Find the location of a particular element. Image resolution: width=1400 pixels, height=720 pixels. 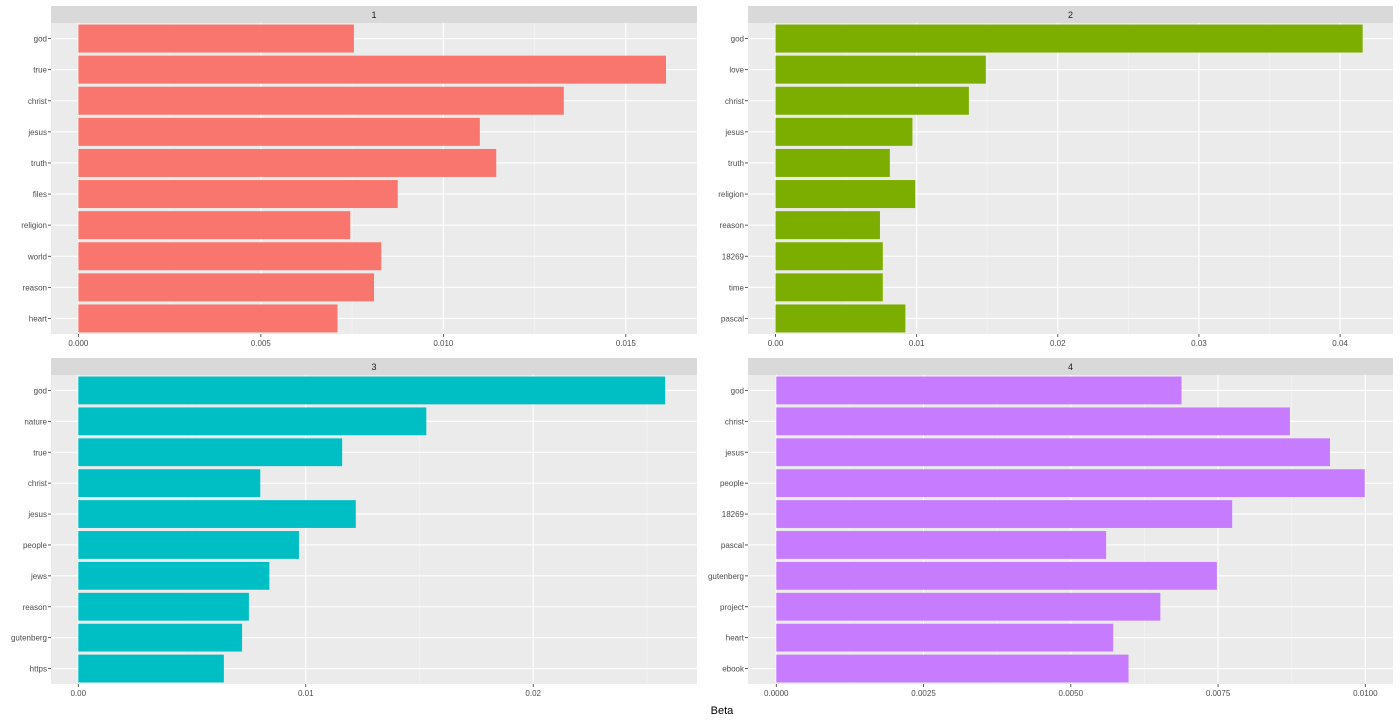

facet-strip-label: 4 is located at coordinates (1070, 367).